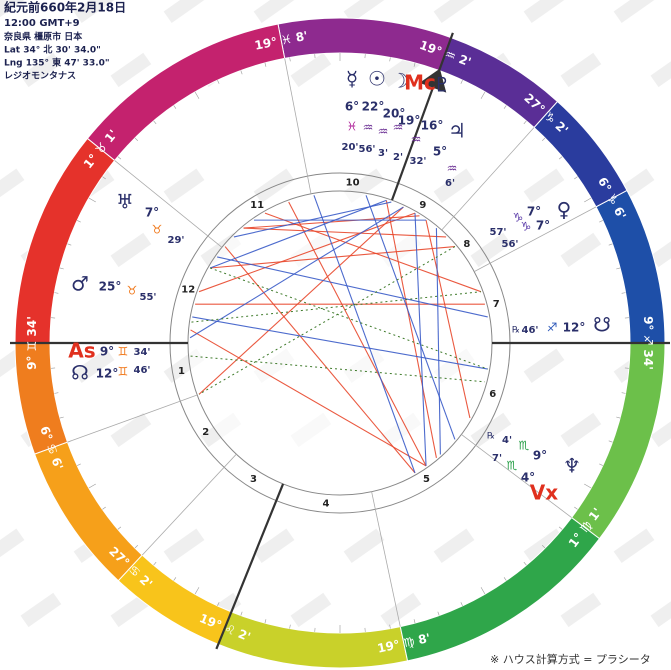  I want to click on angle-axis, so click(422, 116).